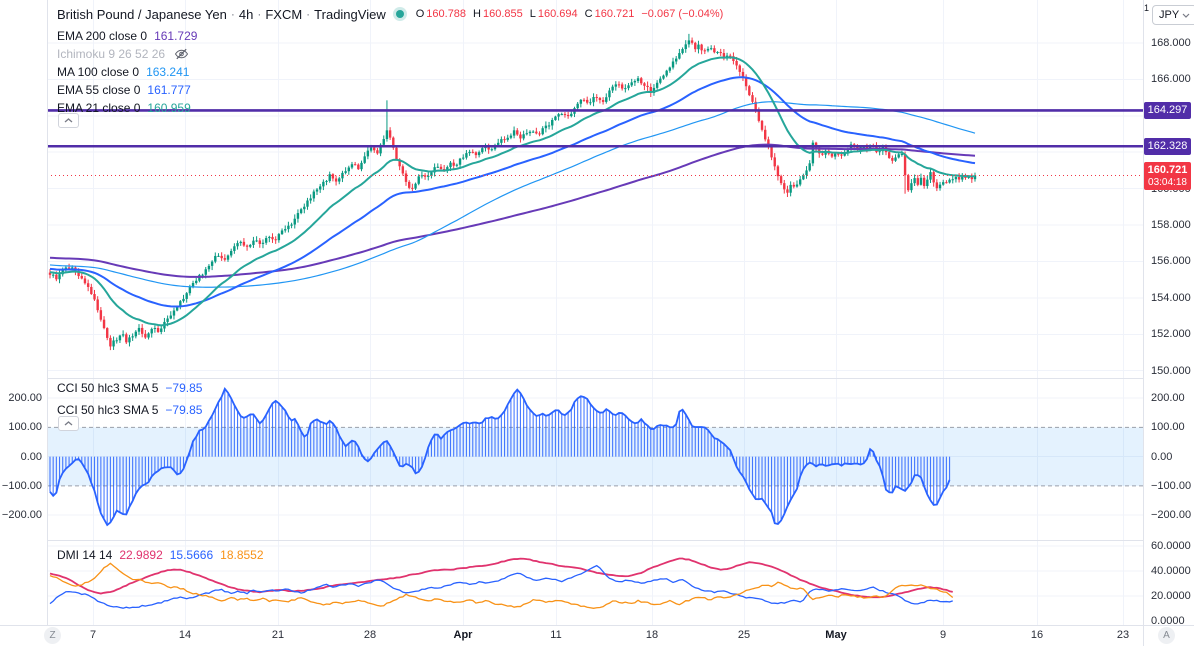  I want to click on currency-dropdown: JPY, so click(1173, 15).